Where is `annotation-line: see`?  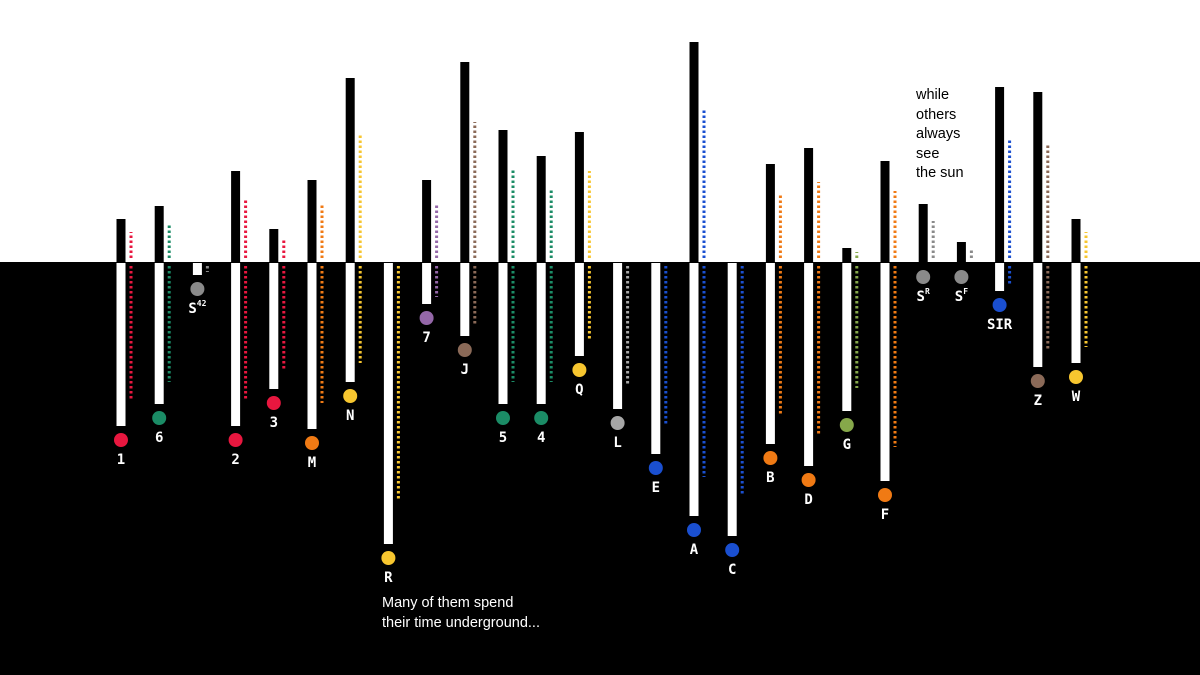 annotation-line: see is located at coordinates (928, 153).